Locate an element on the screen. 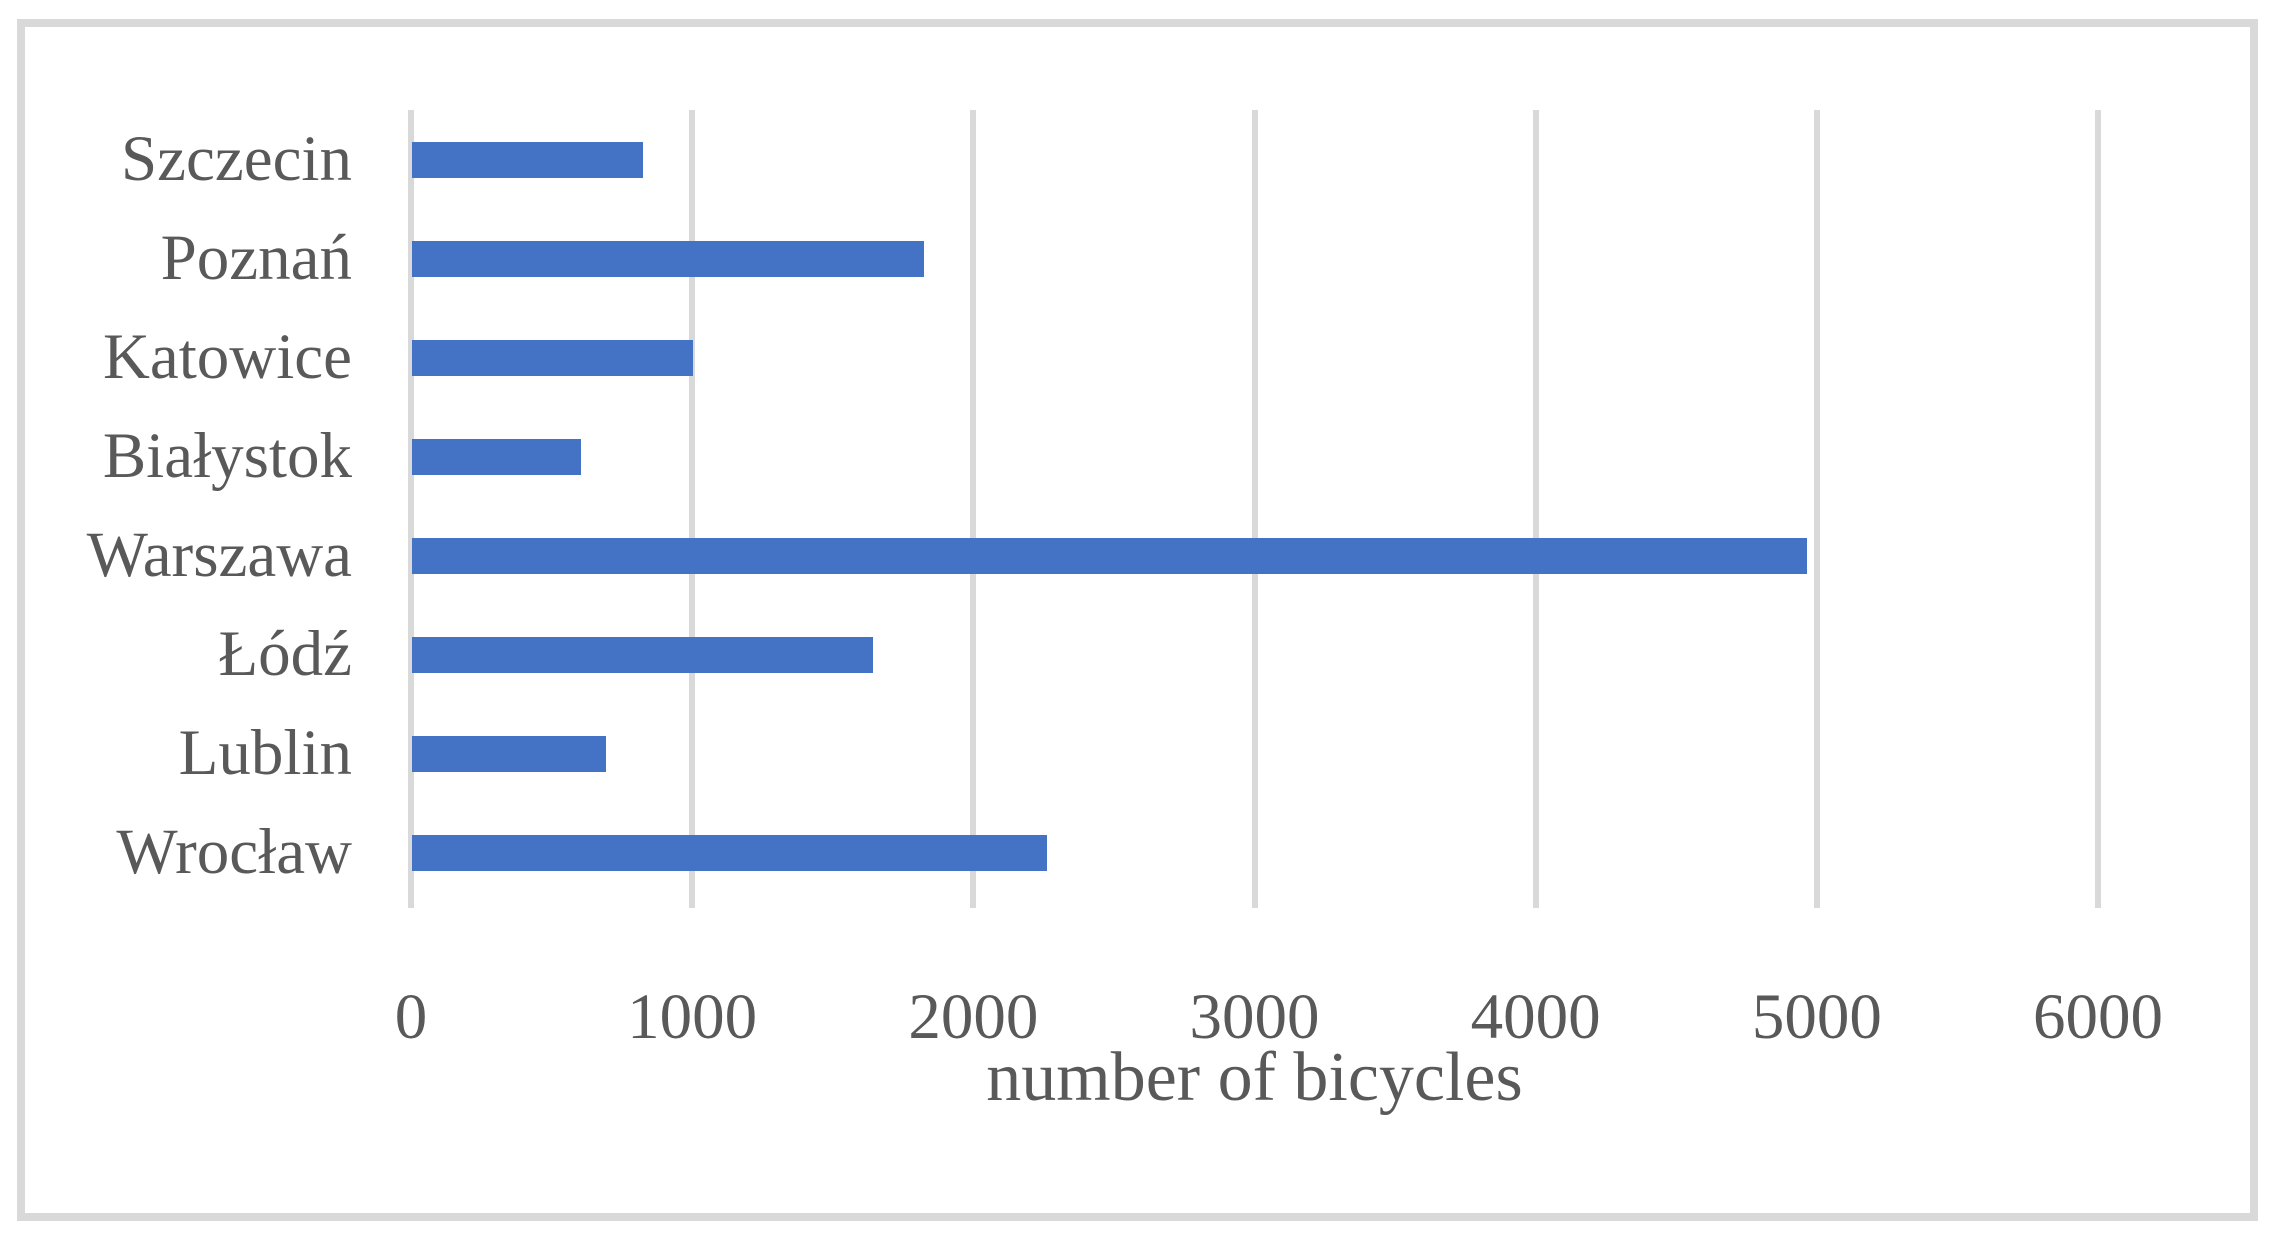  x-tick-label-4000: 4000 is located at coordinates (1535, 1017).